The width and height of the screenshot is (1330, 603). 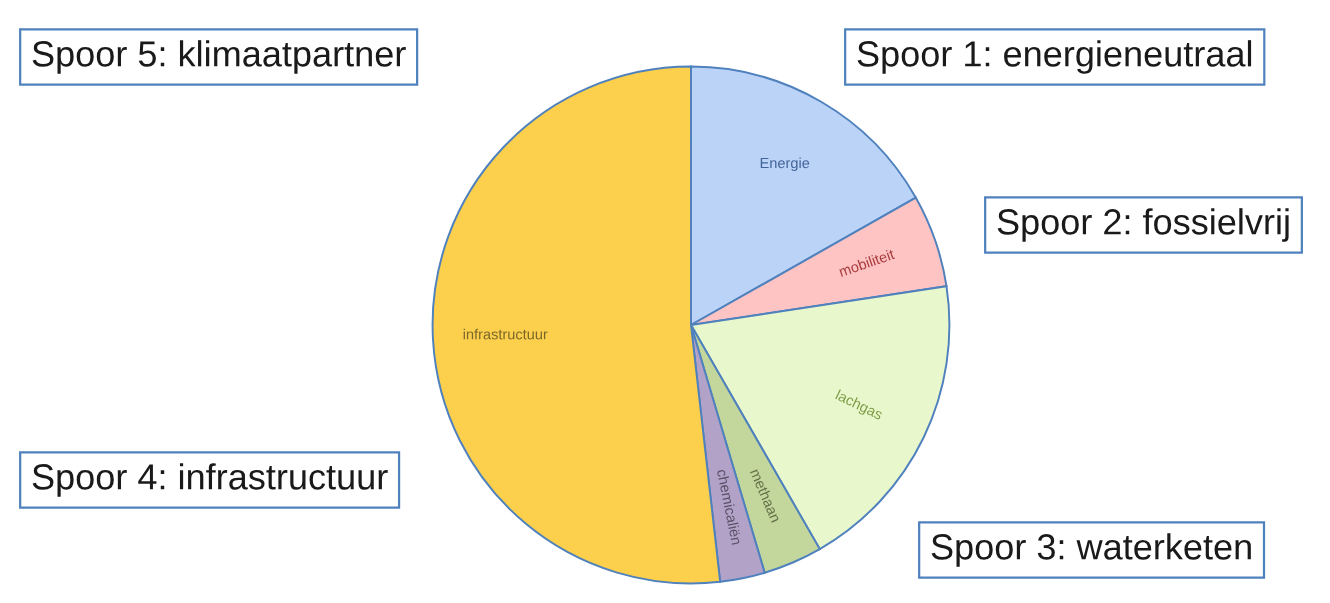 I want to click on text: Spoor 1: energieneutraal, so click(x=1054, y=57).